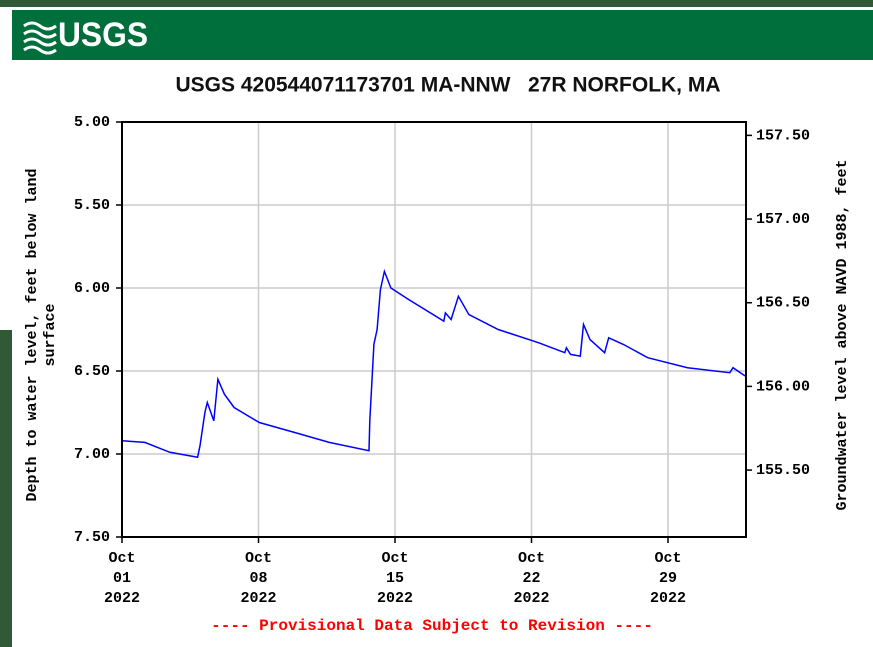  Describe the element at coordinates (395, 578) in the screenshot. I see `x-tick-label: 15` at that location.